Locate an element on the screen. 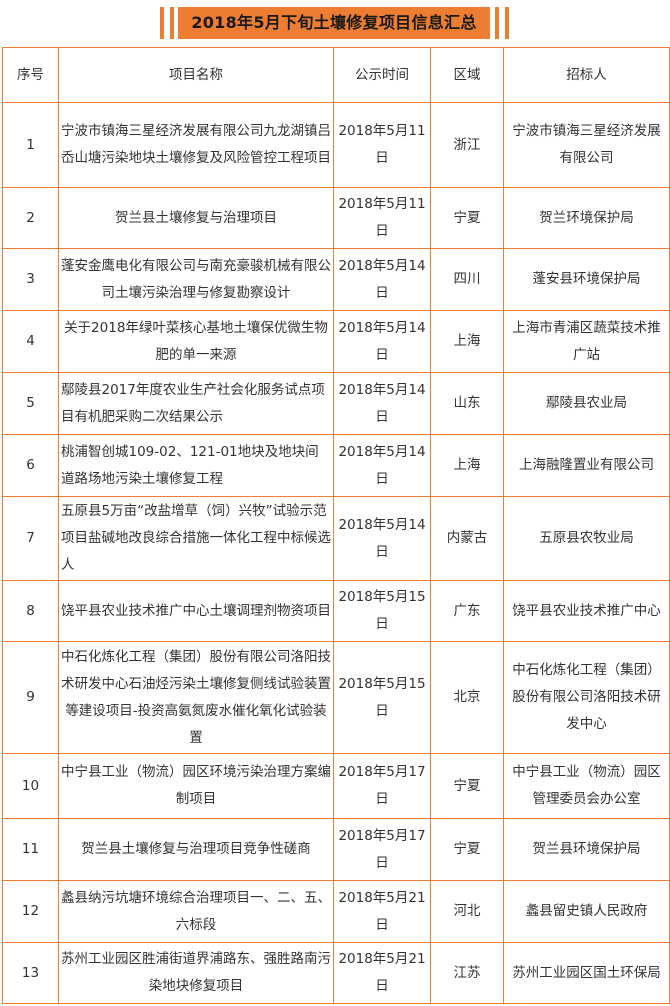  header-index: 序号 is located at coordinates (30, 75).